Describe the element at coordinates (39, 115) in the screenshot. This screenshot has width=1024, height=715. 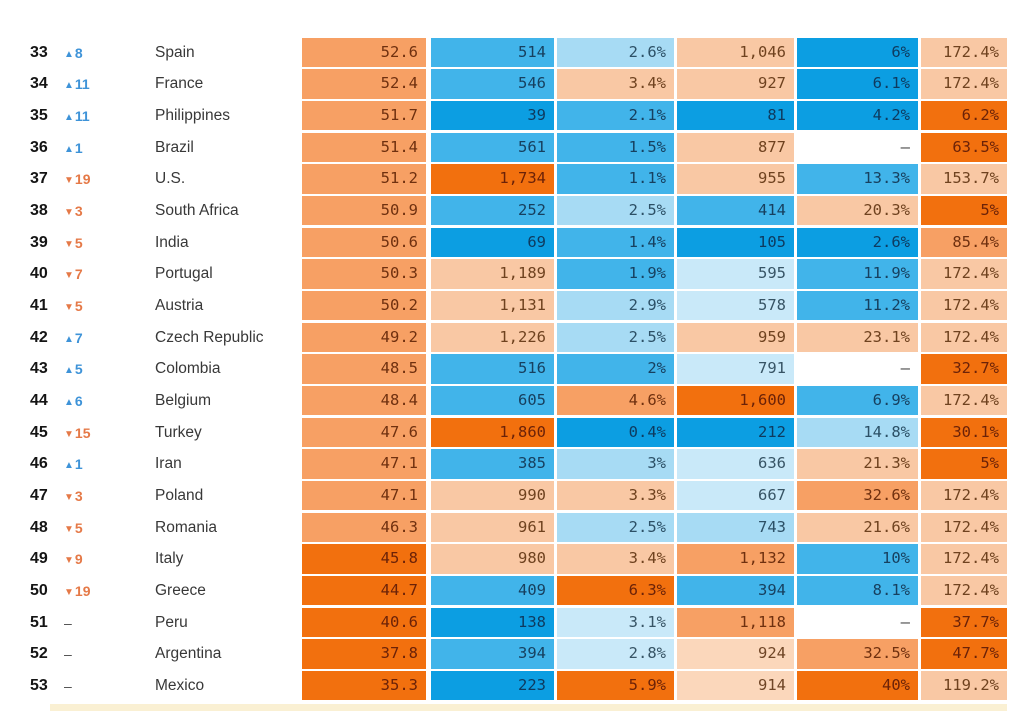
I see `rank: 35` at that location.